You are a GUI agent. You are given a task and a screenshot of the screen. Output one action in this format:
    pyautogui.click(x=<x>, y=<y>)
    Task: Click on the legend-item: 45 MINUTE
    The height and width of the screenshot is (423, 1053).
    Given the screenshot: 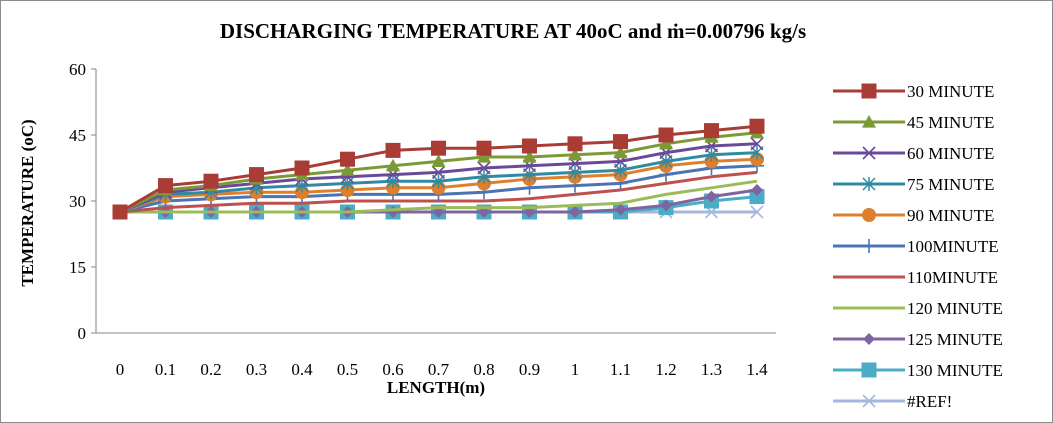 What is the action you would take?
    pyautogui.click(x=913, y=122)
    